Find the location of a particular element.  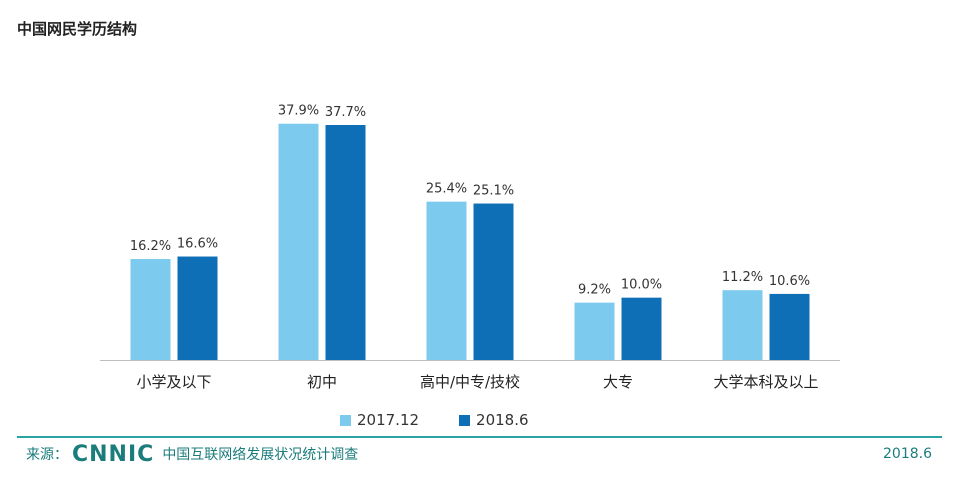

footer-divider is located at coordinates (479, 437).